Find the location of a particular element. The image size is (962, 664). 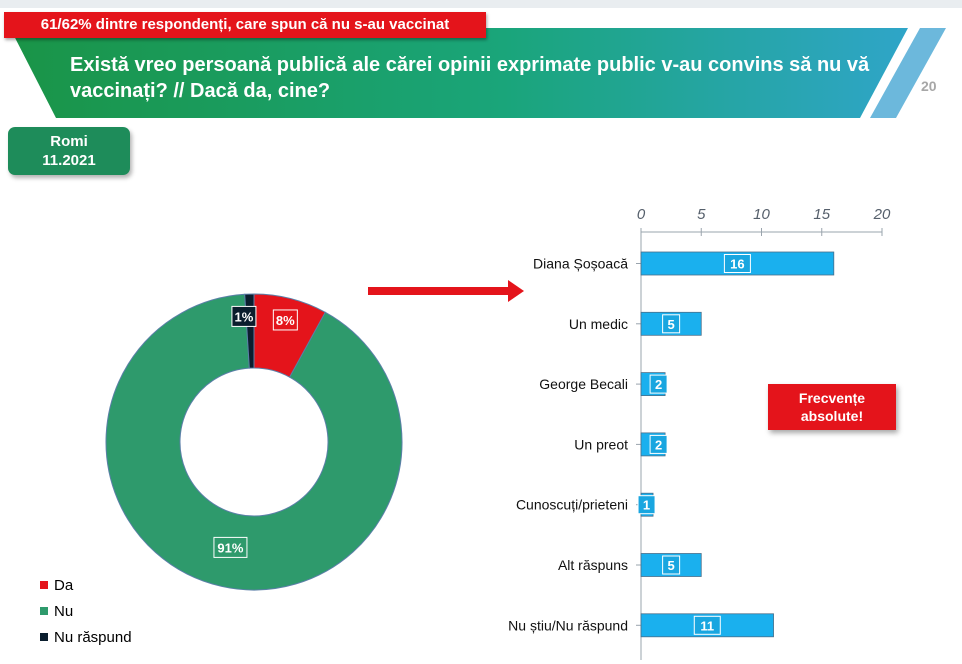

donut-label-box-da is located at coordinates (285, 320).